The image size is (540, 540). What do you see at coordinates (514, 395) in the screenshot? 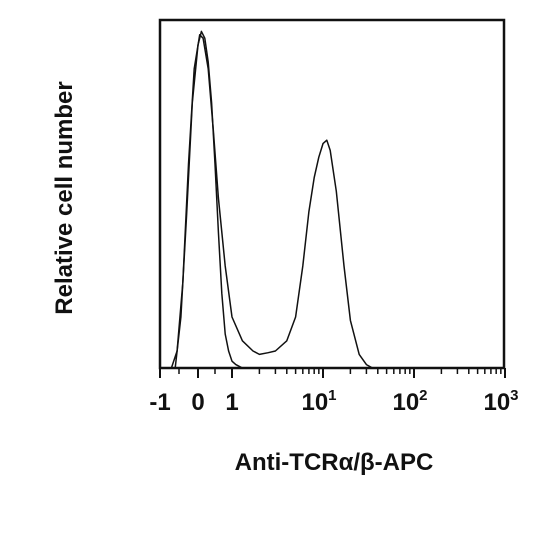
I see `x-tick-exponent: 3` at bounding box center [514, 395].